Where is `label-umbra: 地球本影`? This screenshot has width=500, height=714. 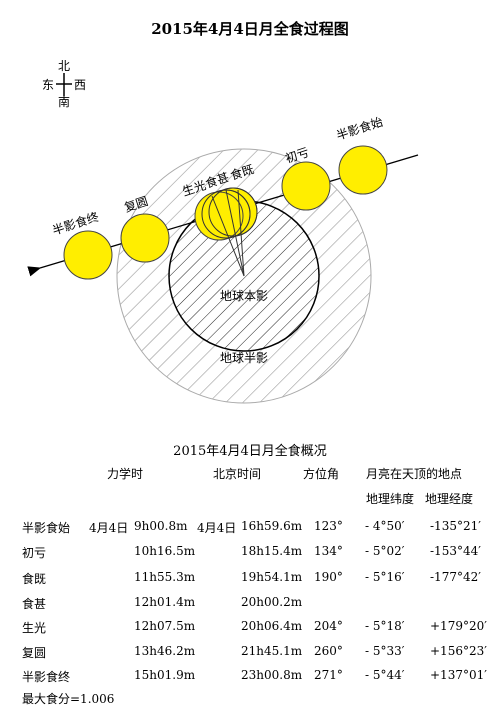
label-umbra: 地球本影 is located at coordinates (244, 296).